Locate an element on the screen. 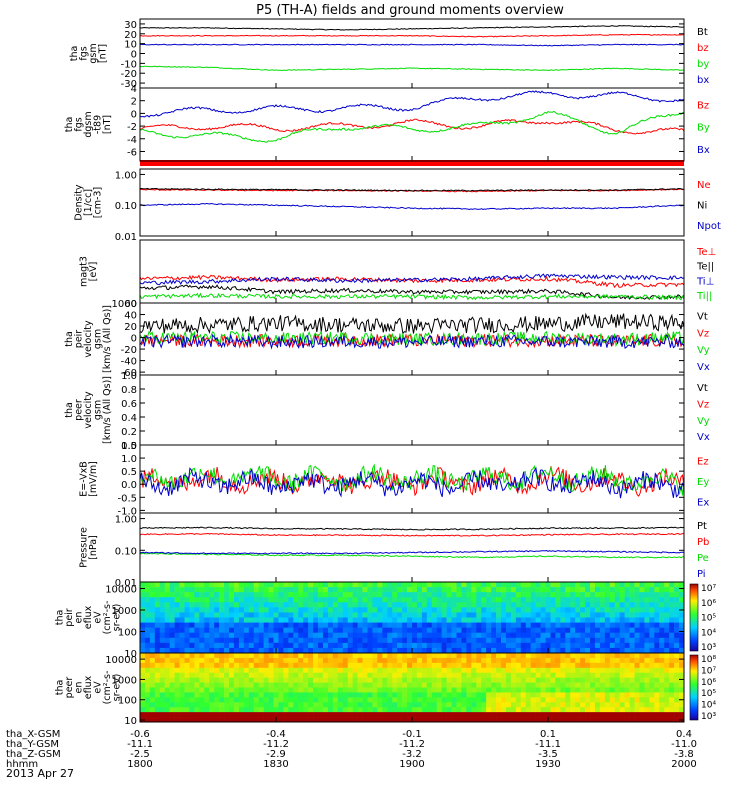  x-axis-value: 1900 is located at coordinates (411, 764).